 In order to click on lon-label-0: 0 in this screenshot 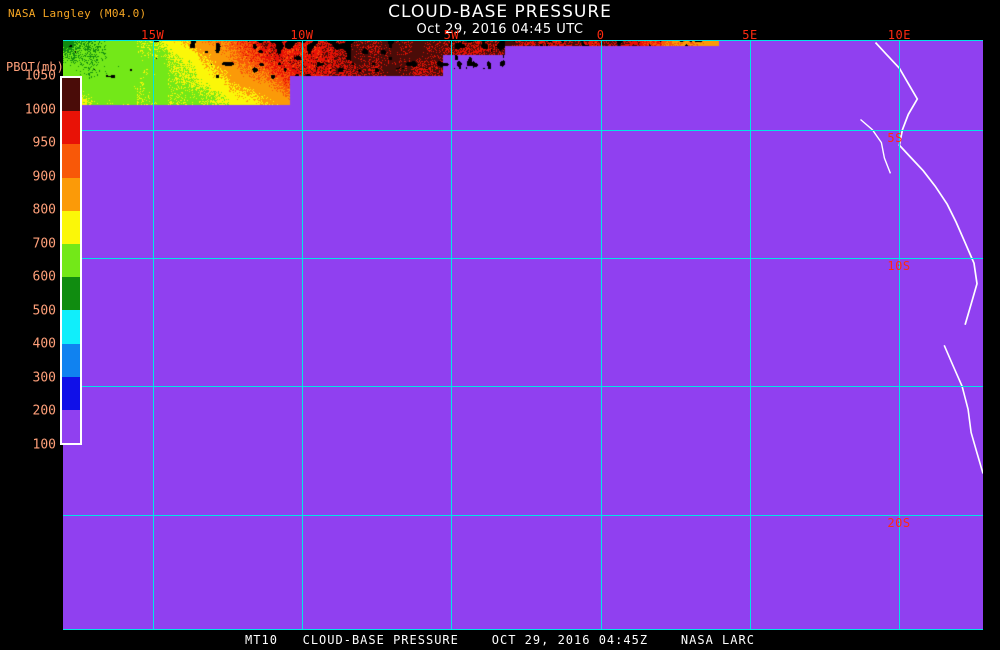, I will do `click(600, 35)`.